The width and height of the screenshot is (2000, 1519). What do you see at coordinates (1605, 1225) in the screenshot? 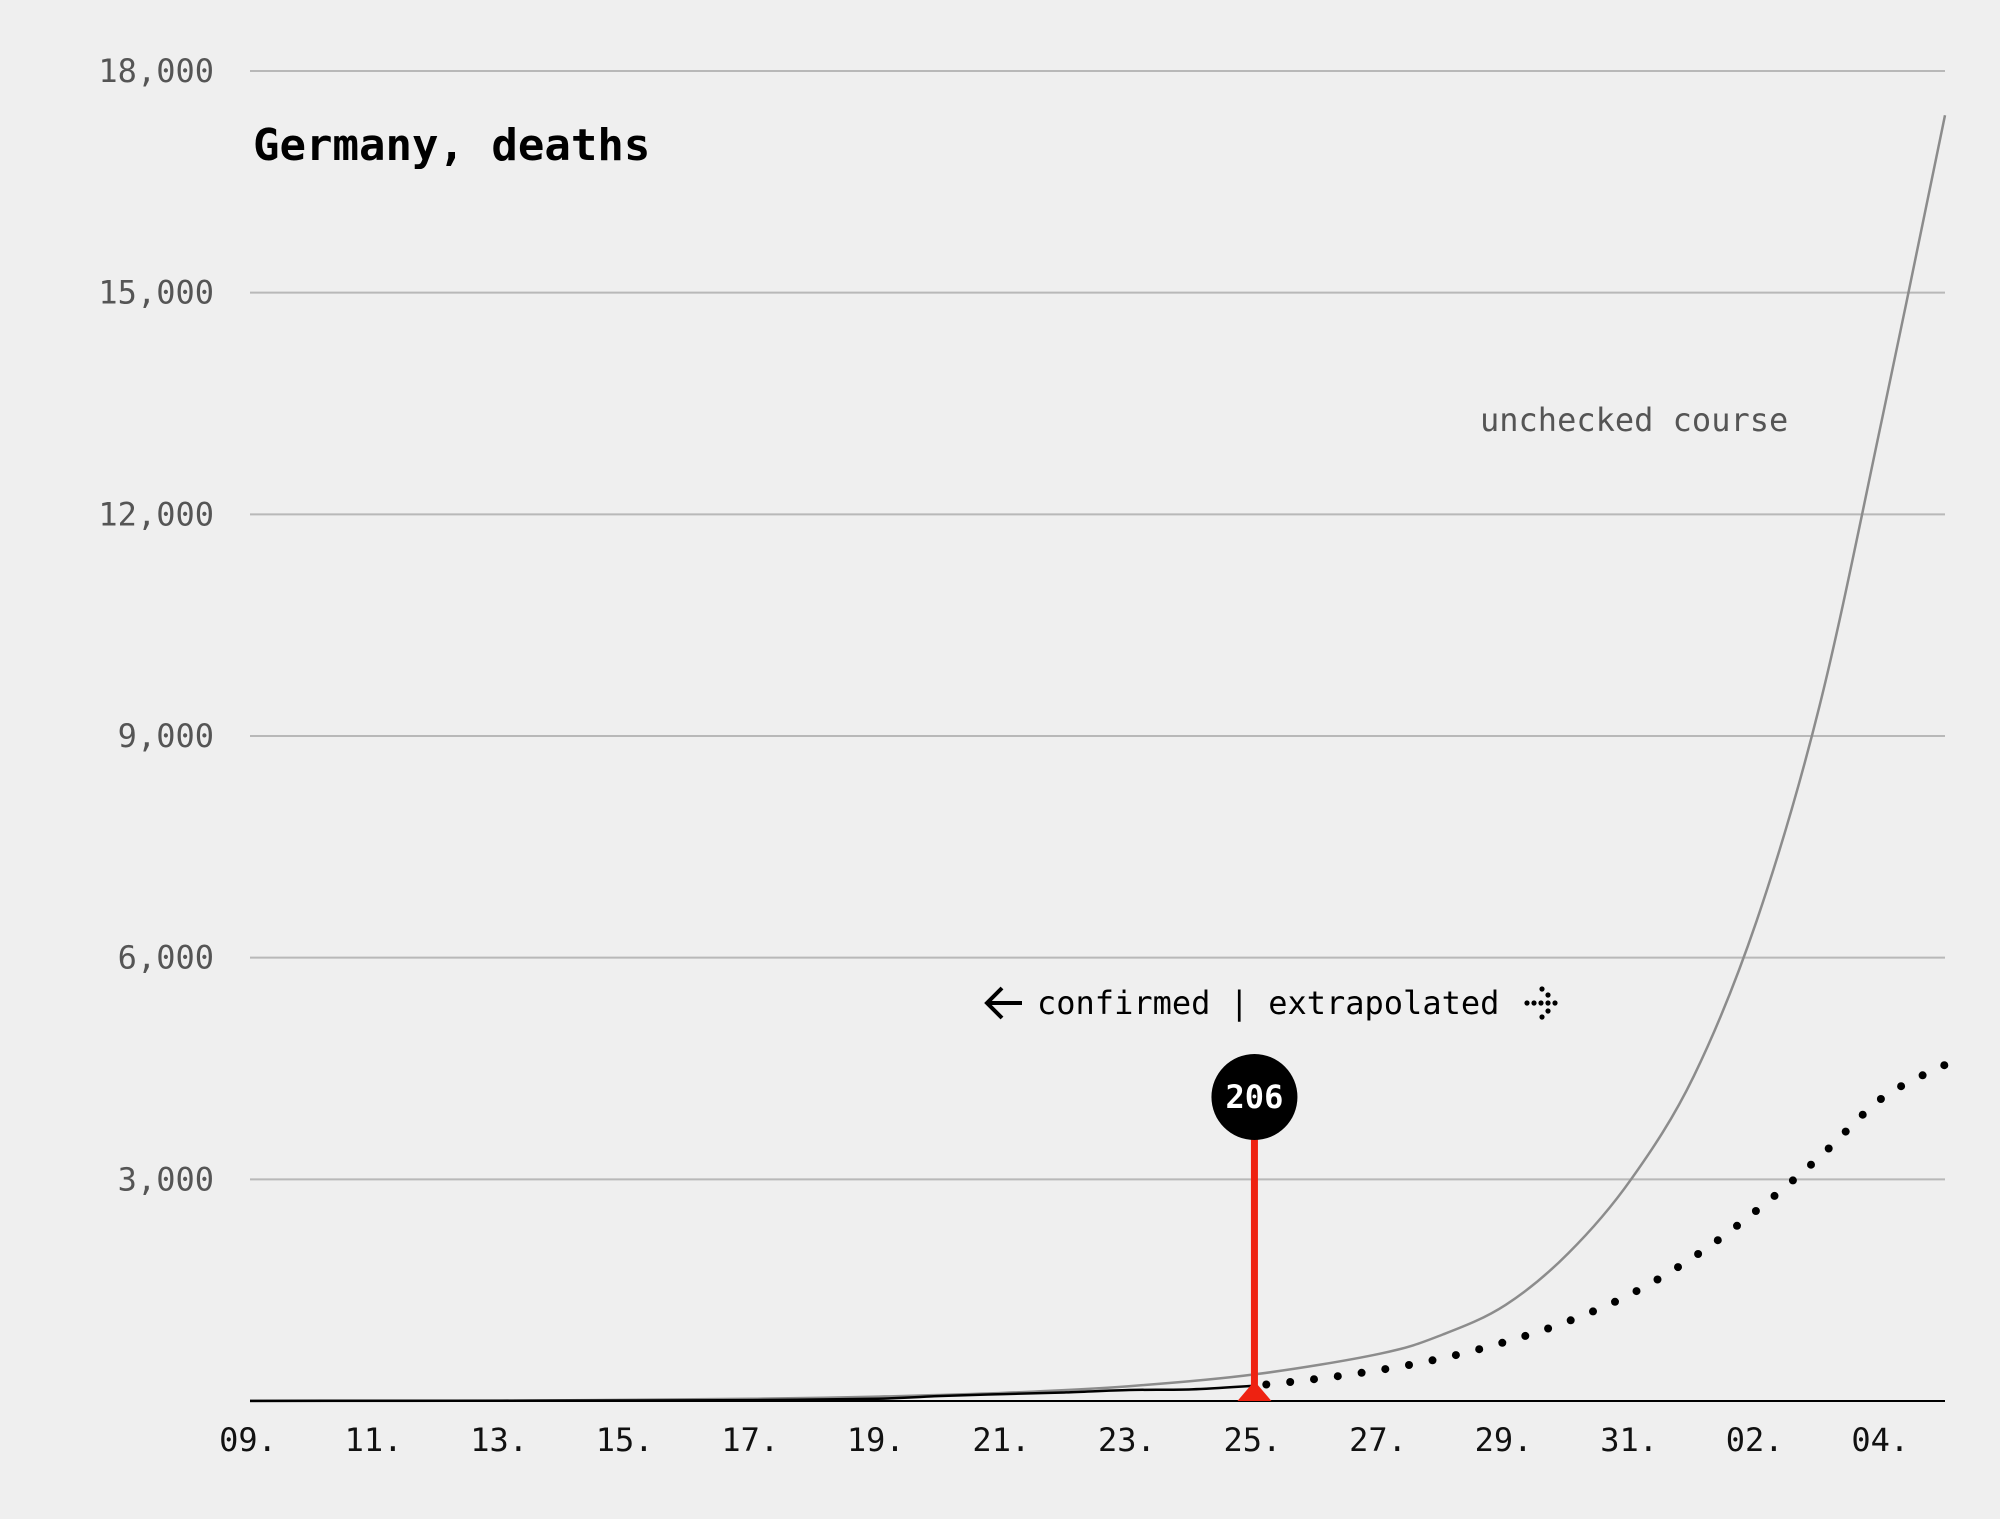
I see `series-dots-extrapolated` at bounding box center [1605, 1225].